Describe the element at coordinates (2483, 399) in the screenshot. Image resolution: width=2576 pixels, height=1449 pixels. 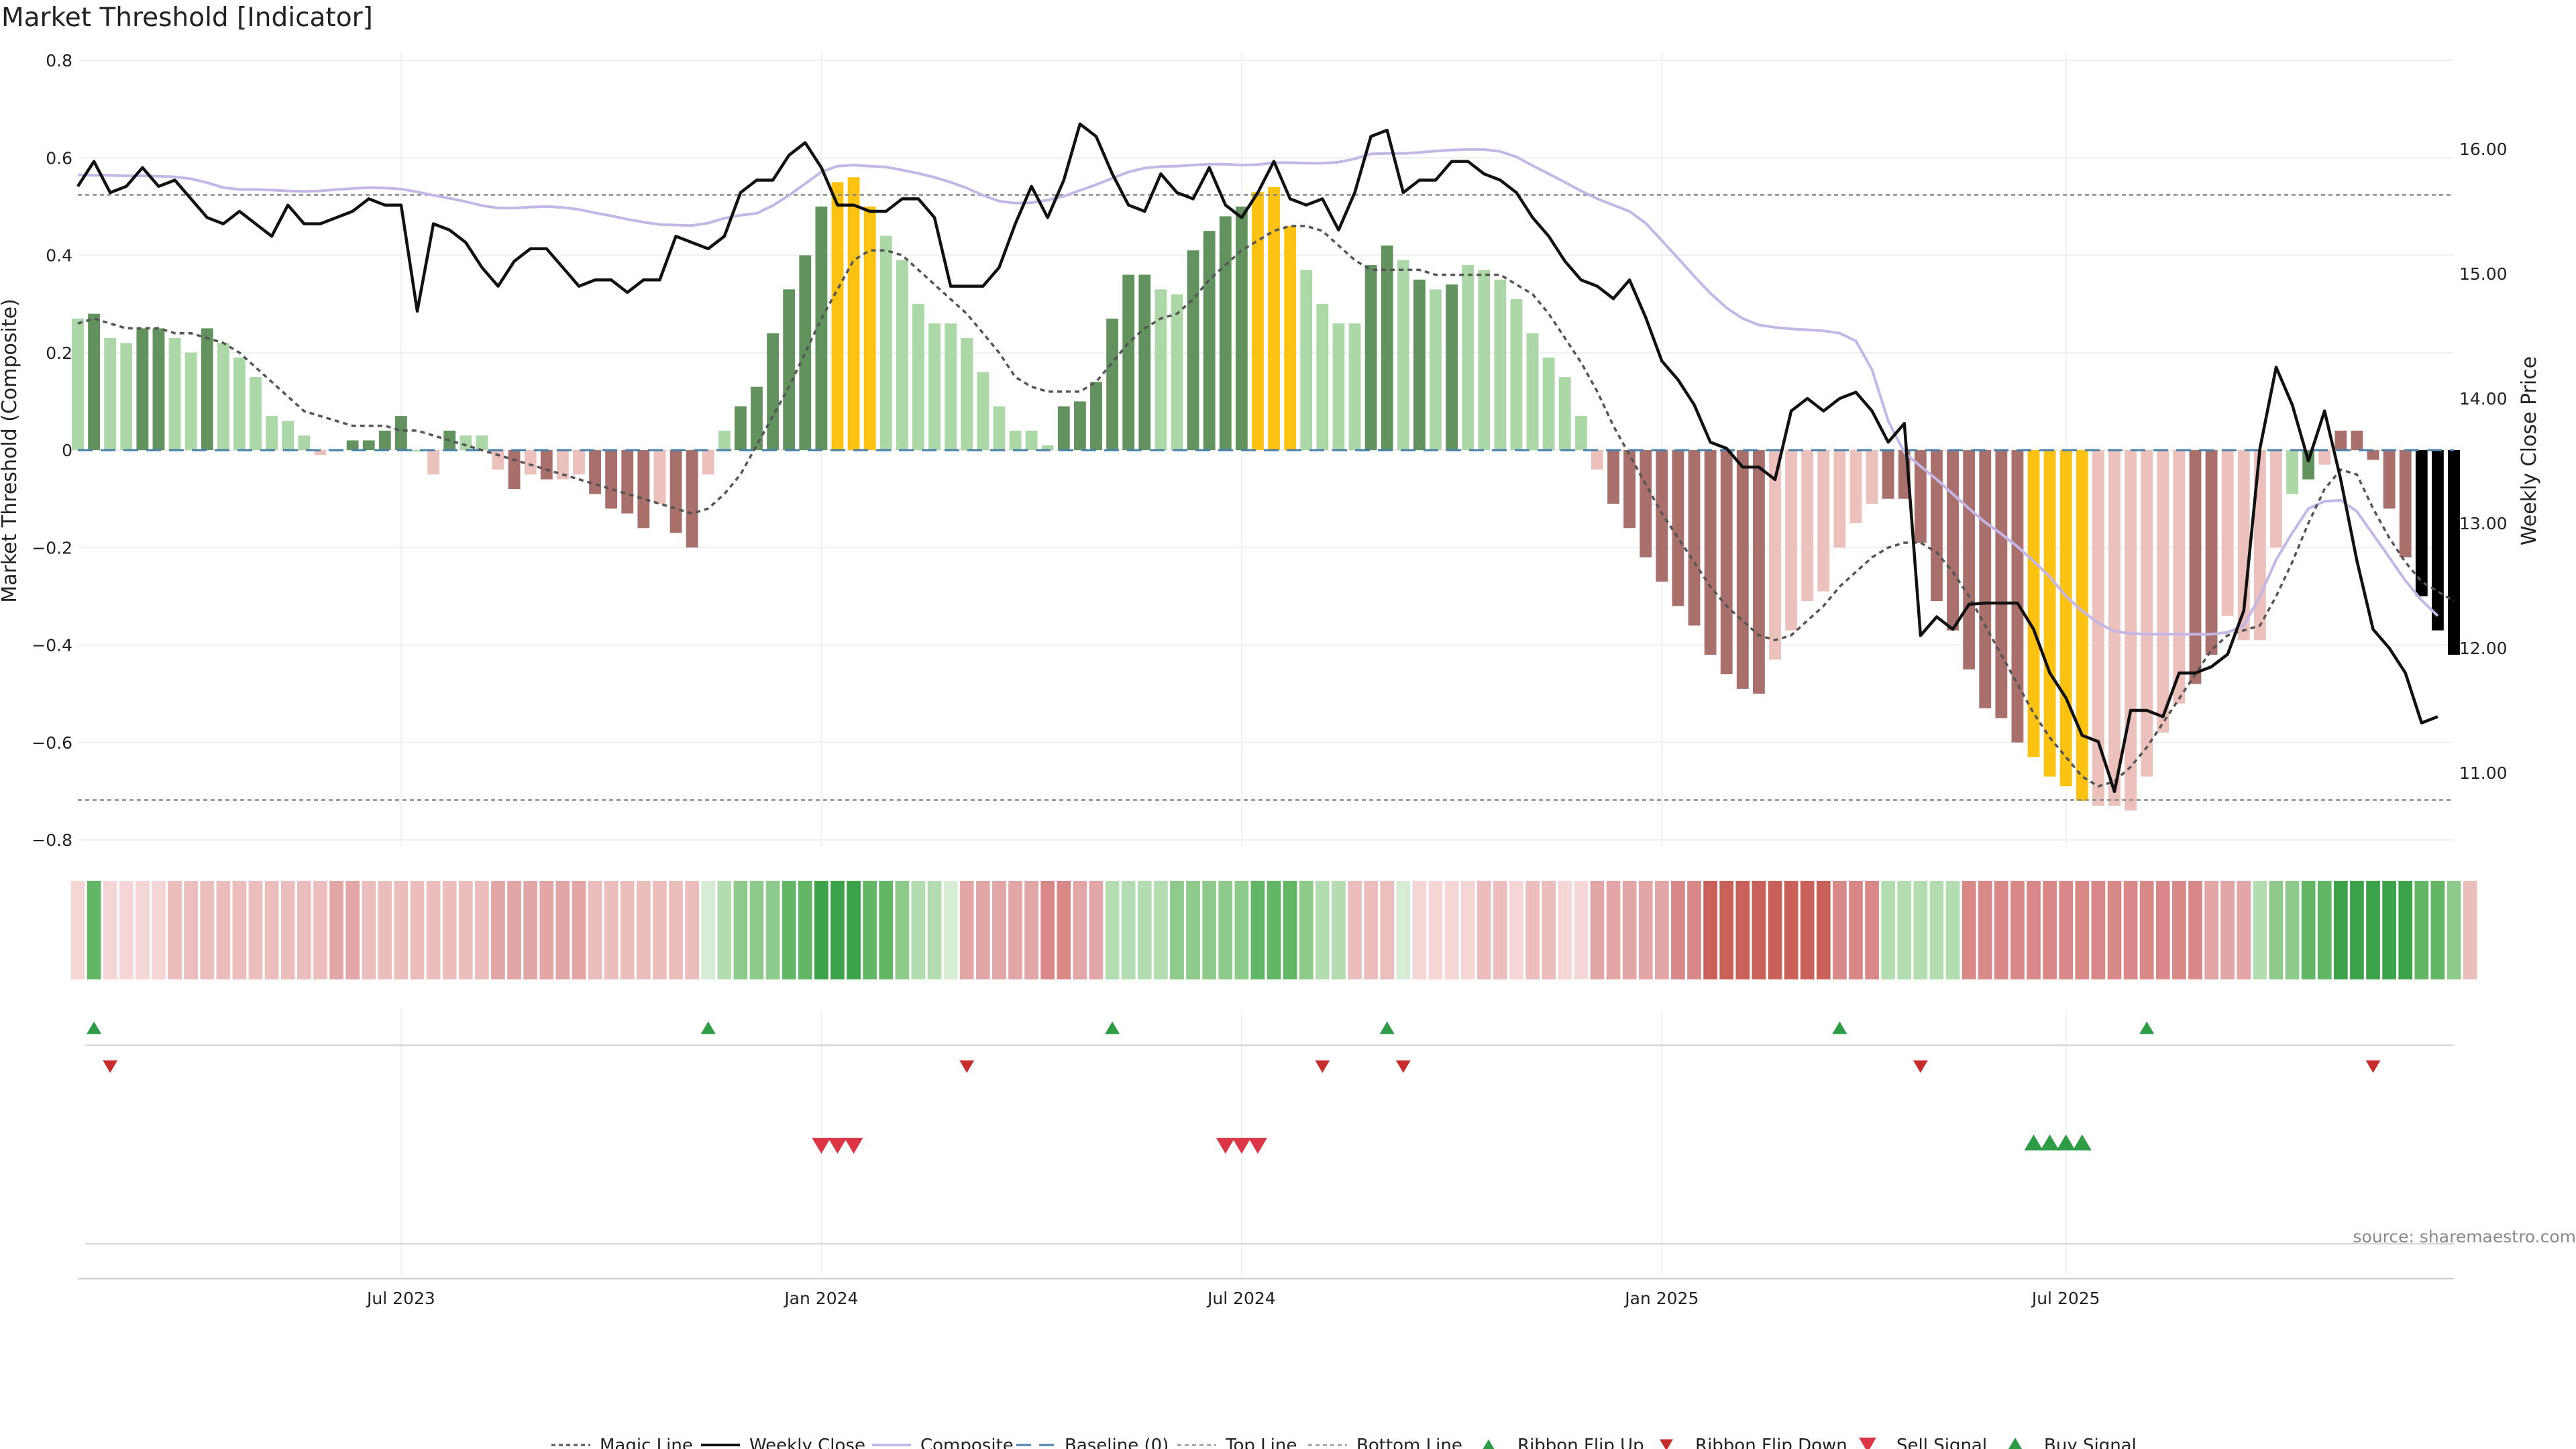
I see `y2-tick-label: 14.00` at that location.